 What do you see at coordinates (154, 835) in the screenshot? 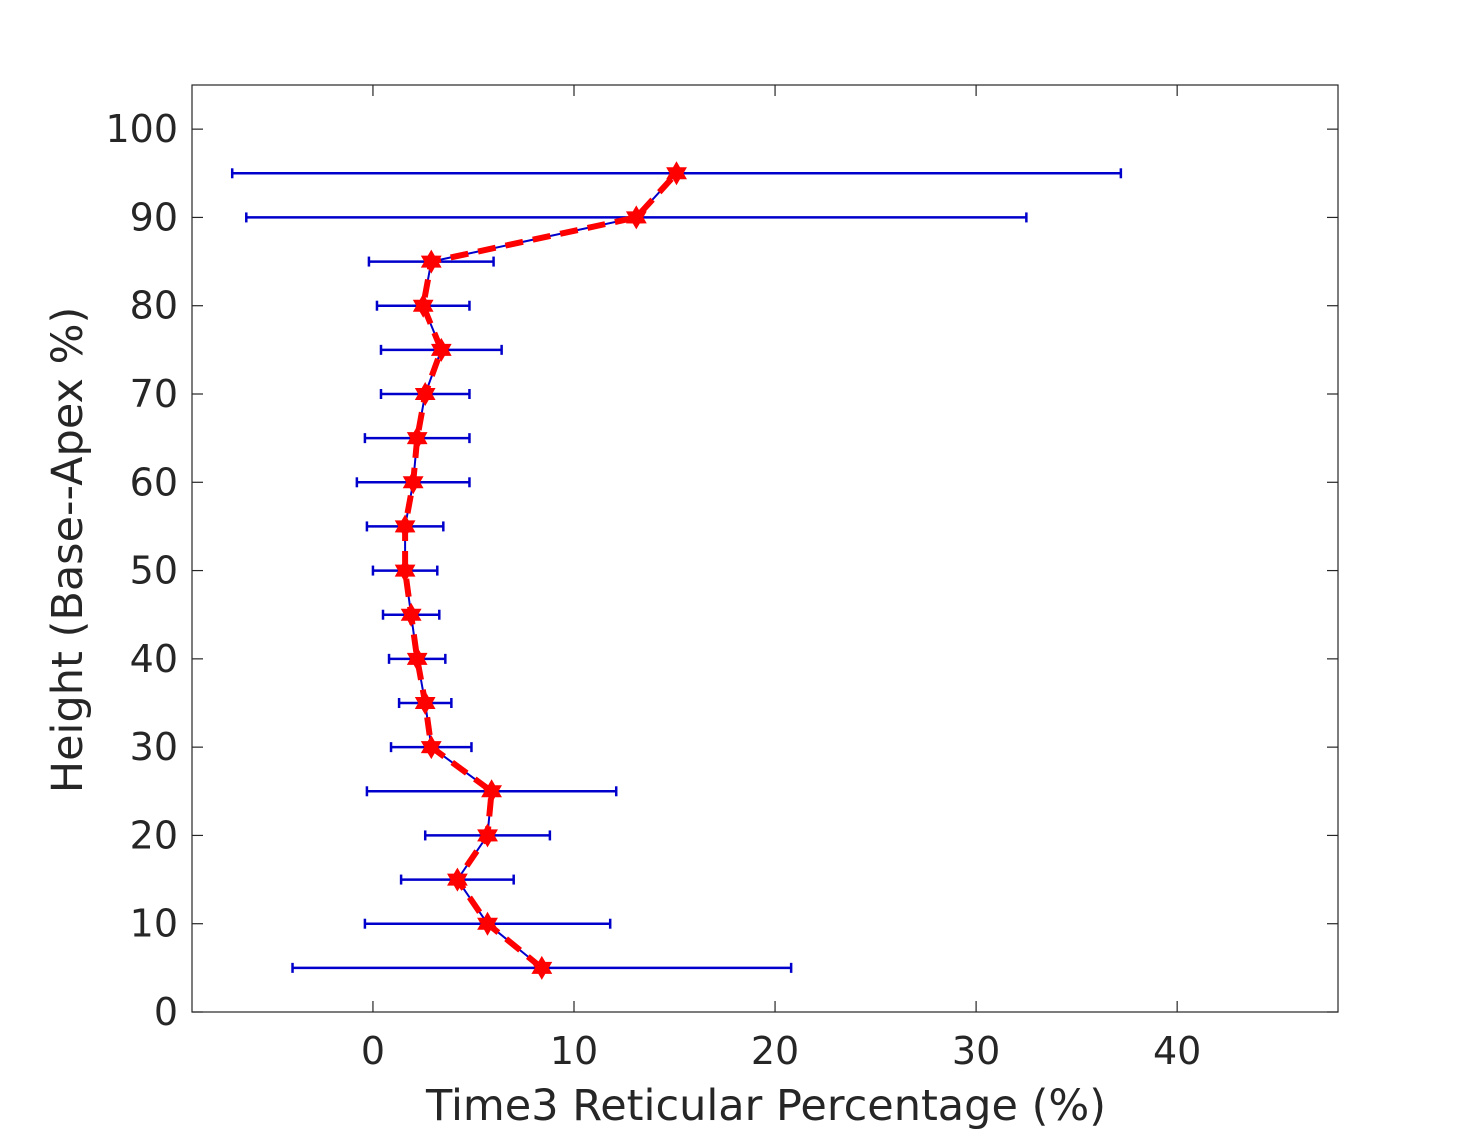
I see `y-tick-label: 20` at bounding box center [154, 835].